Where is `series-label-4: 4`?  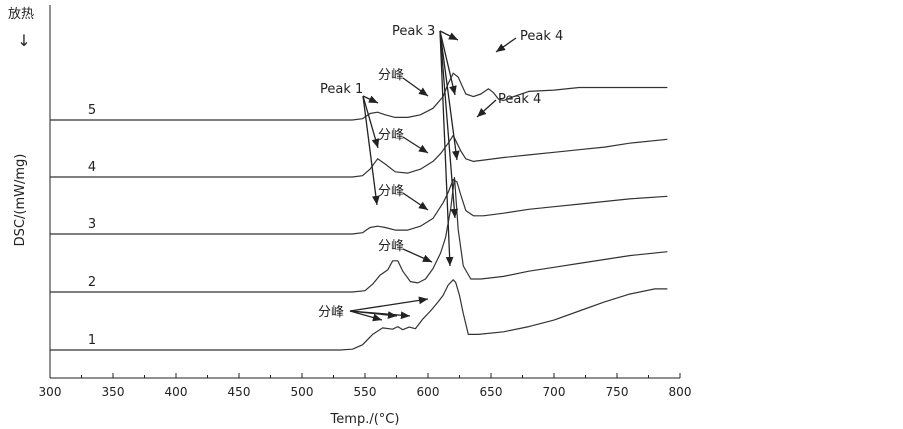 series-label-4: 4 is located at coordinates (92, 167).